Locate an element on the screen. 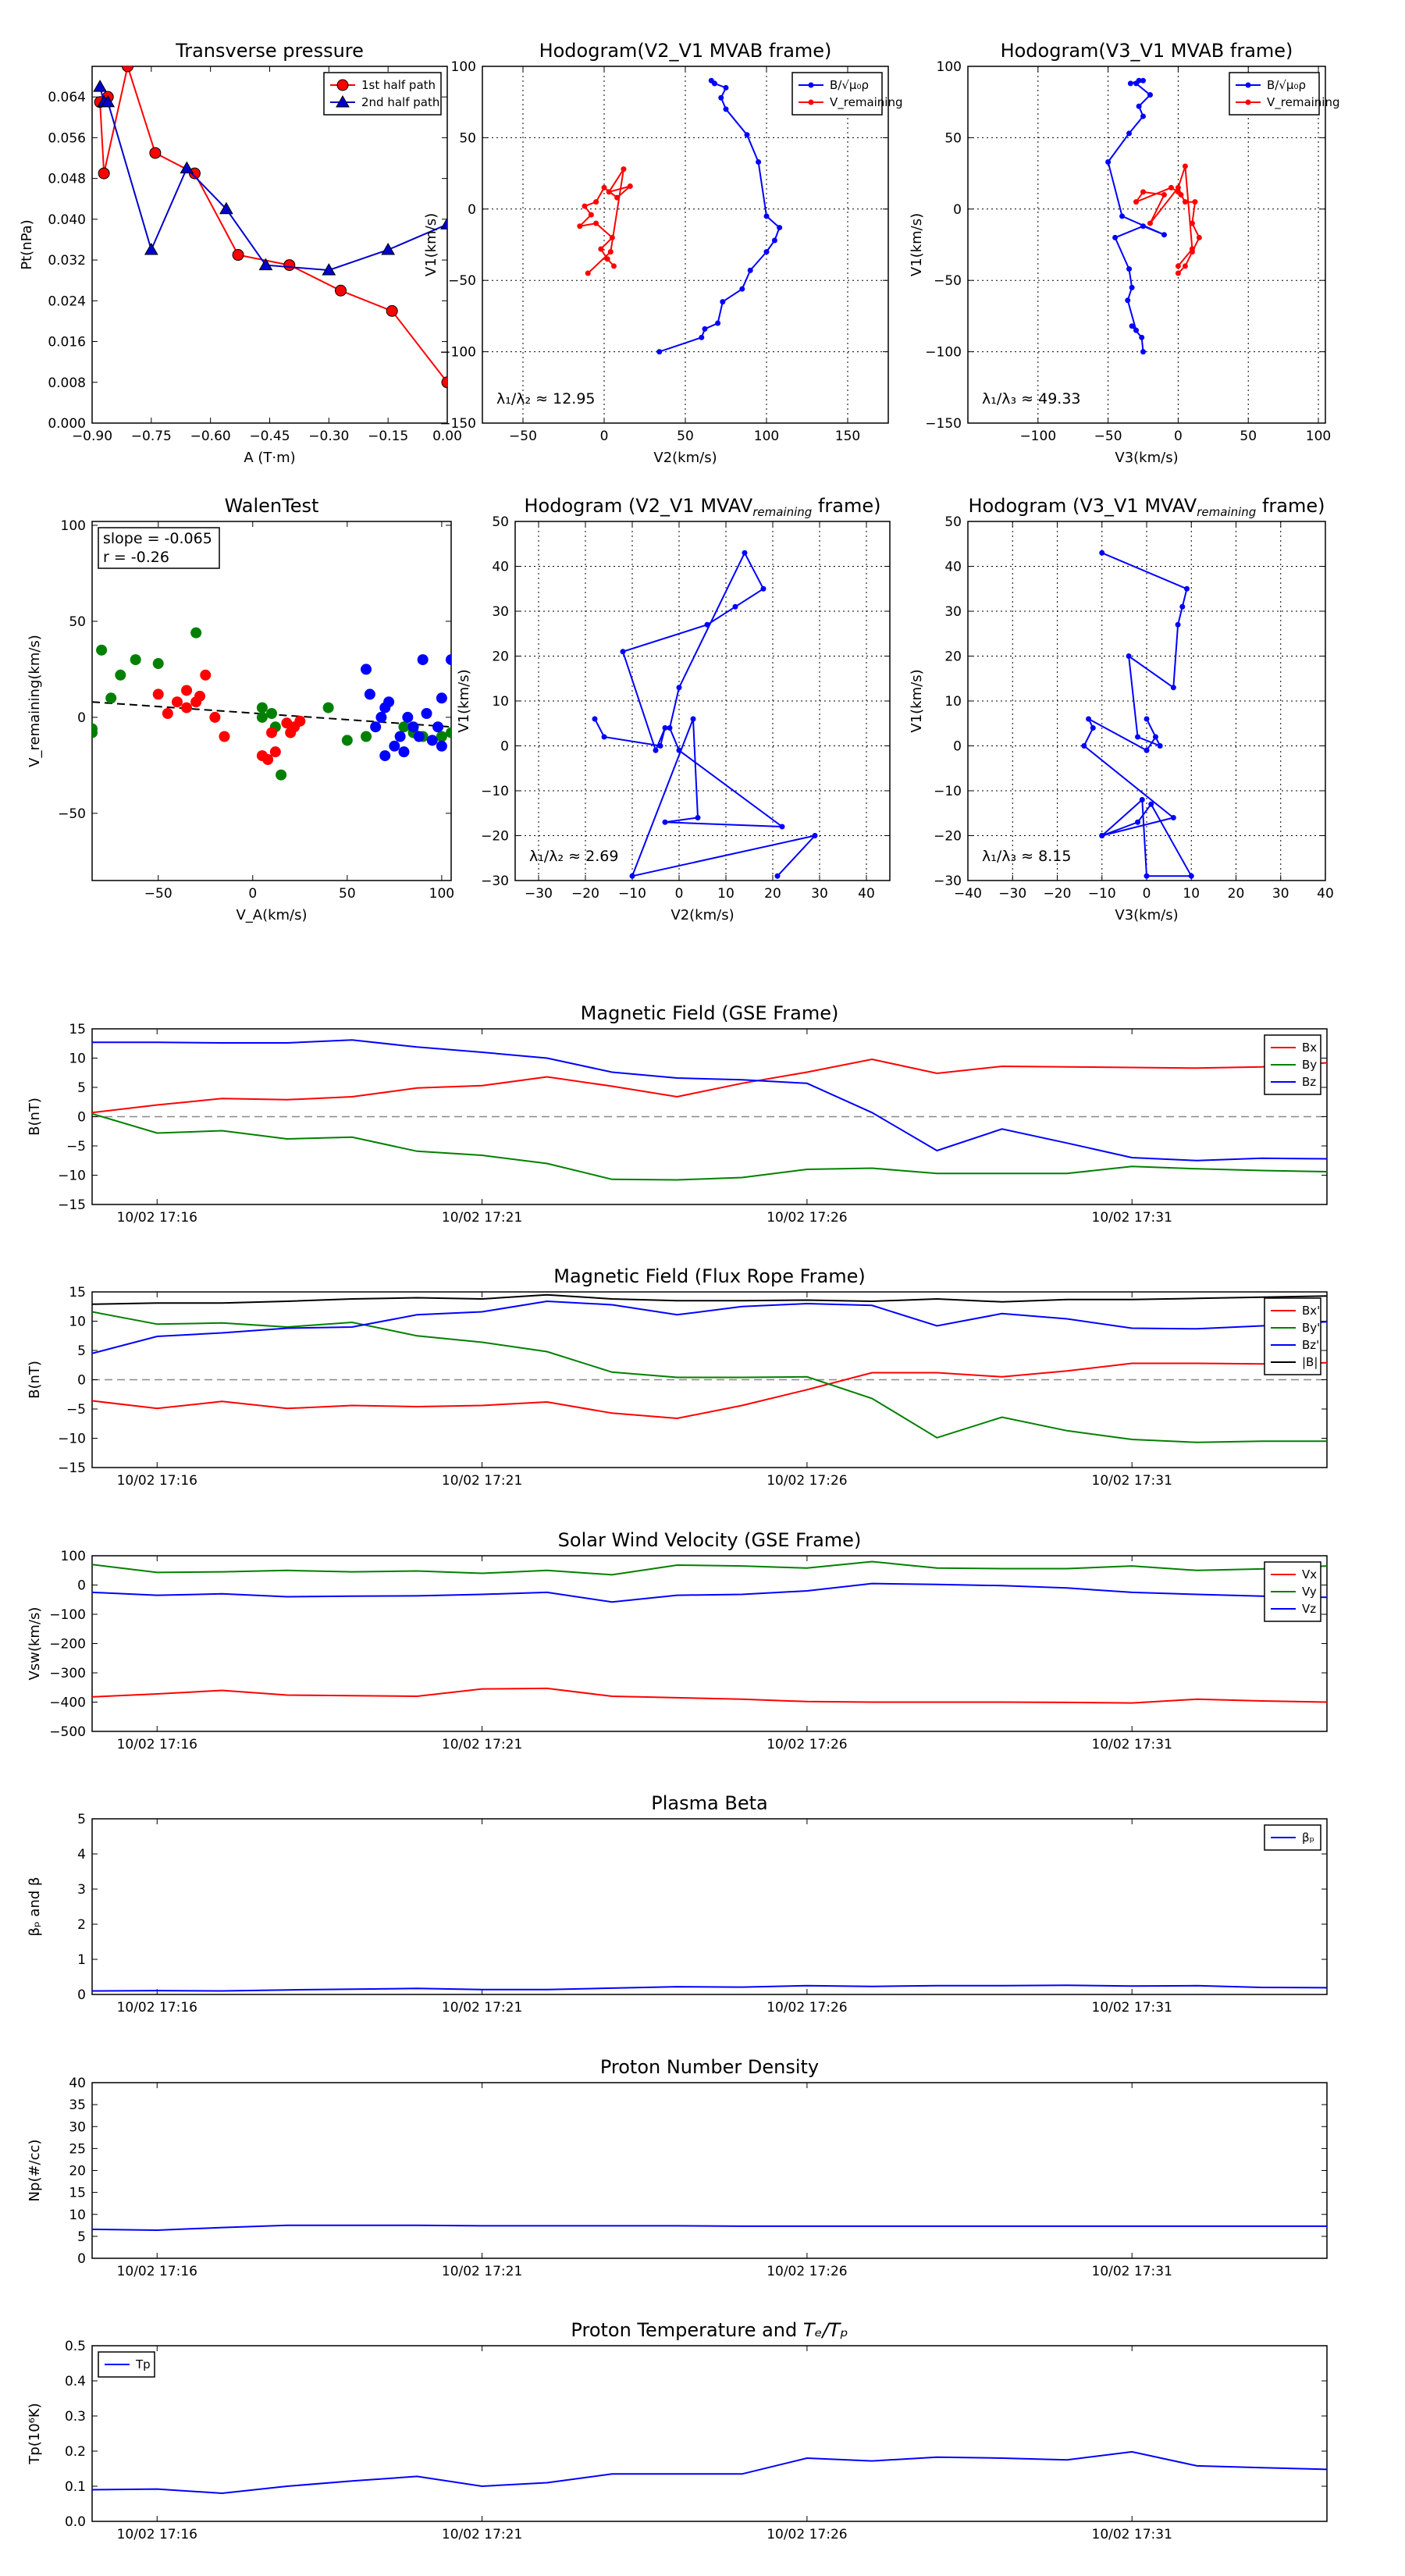  solar-wind-velocity-ylabel: Vsw(km/s) is located at coordinates (35, 1644).